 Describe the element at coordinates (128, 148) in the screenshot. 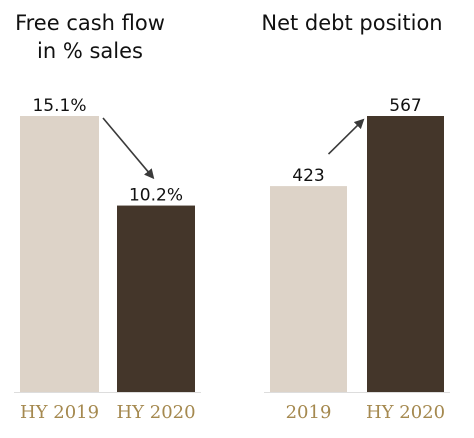

I see `left-trend-arrow` at that location.